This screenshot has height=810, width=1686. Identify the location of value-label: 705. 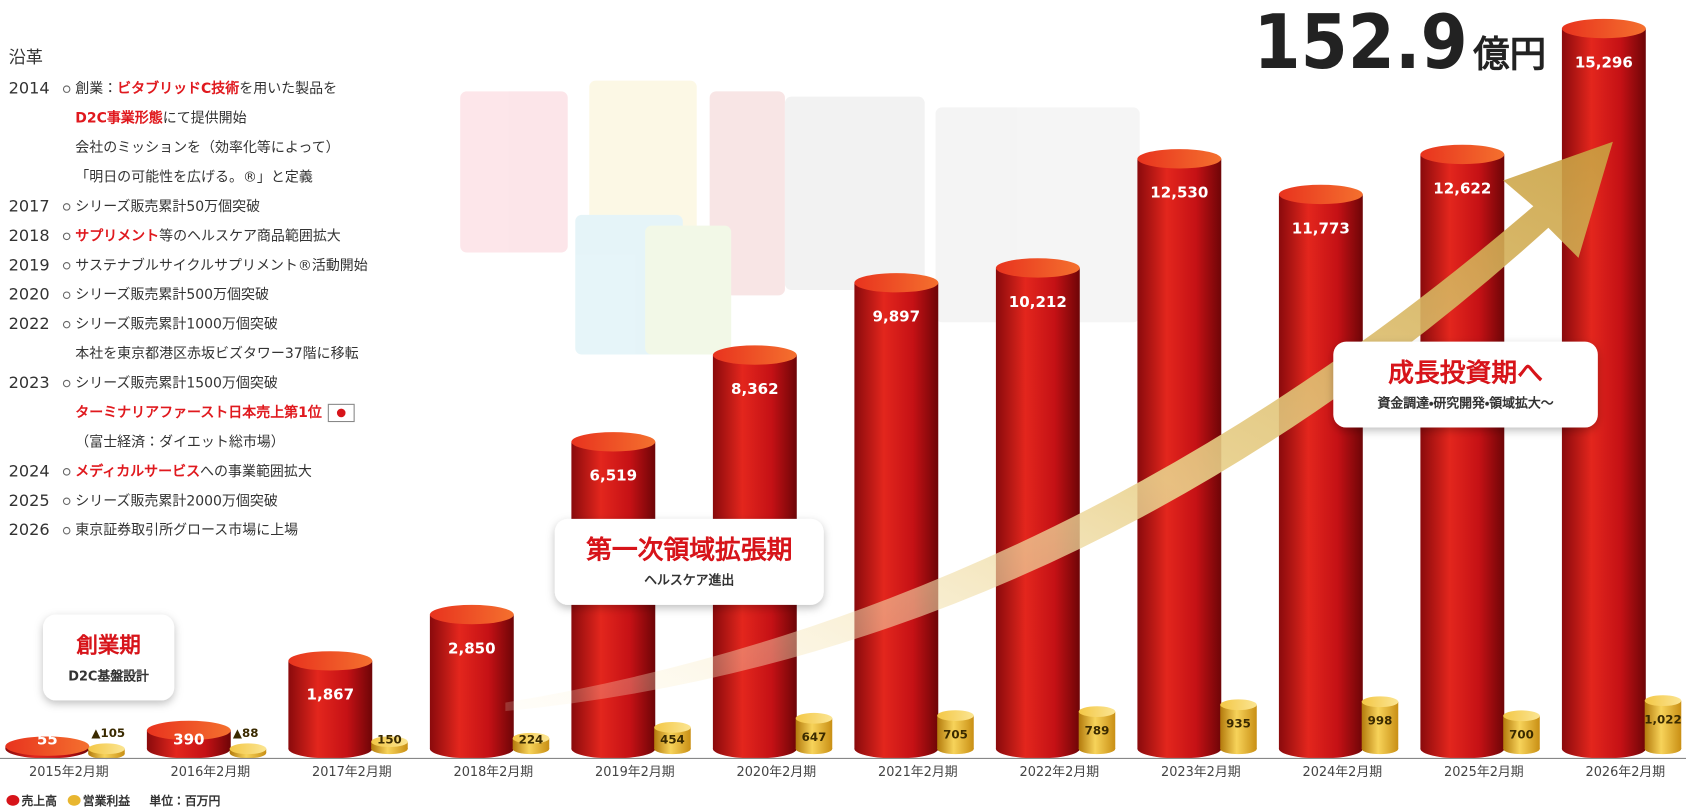
(955, 734).